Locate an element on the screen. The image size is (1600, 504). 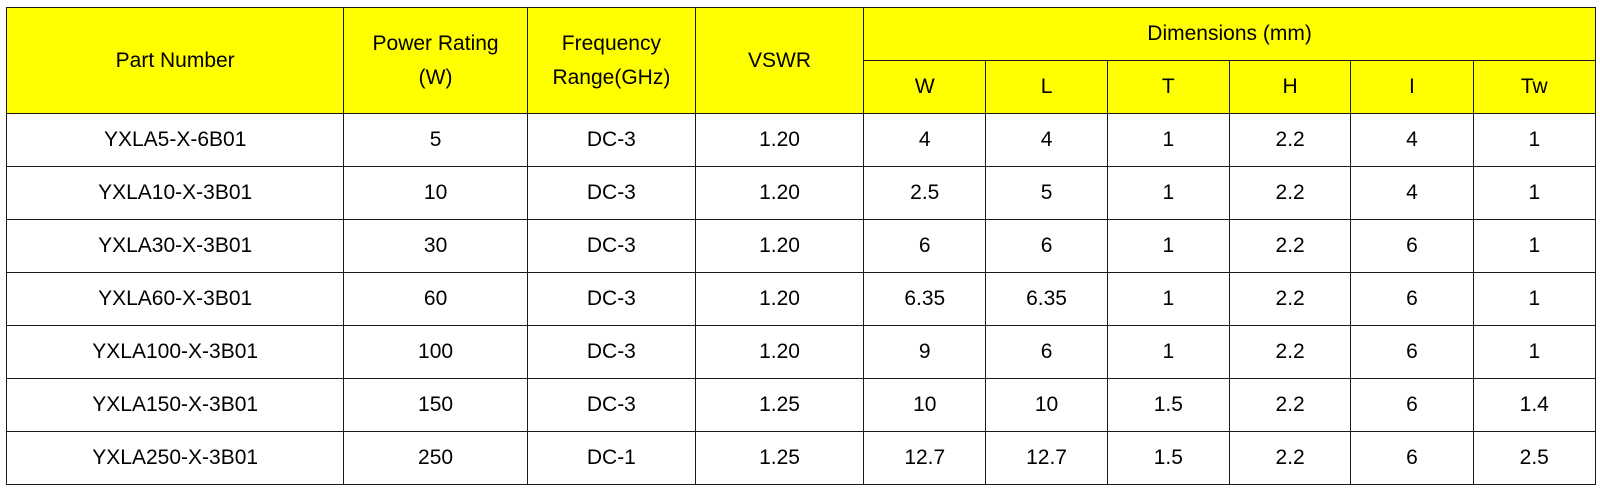
header-dim-tw: Tw is located at coordinates (1534, 87).